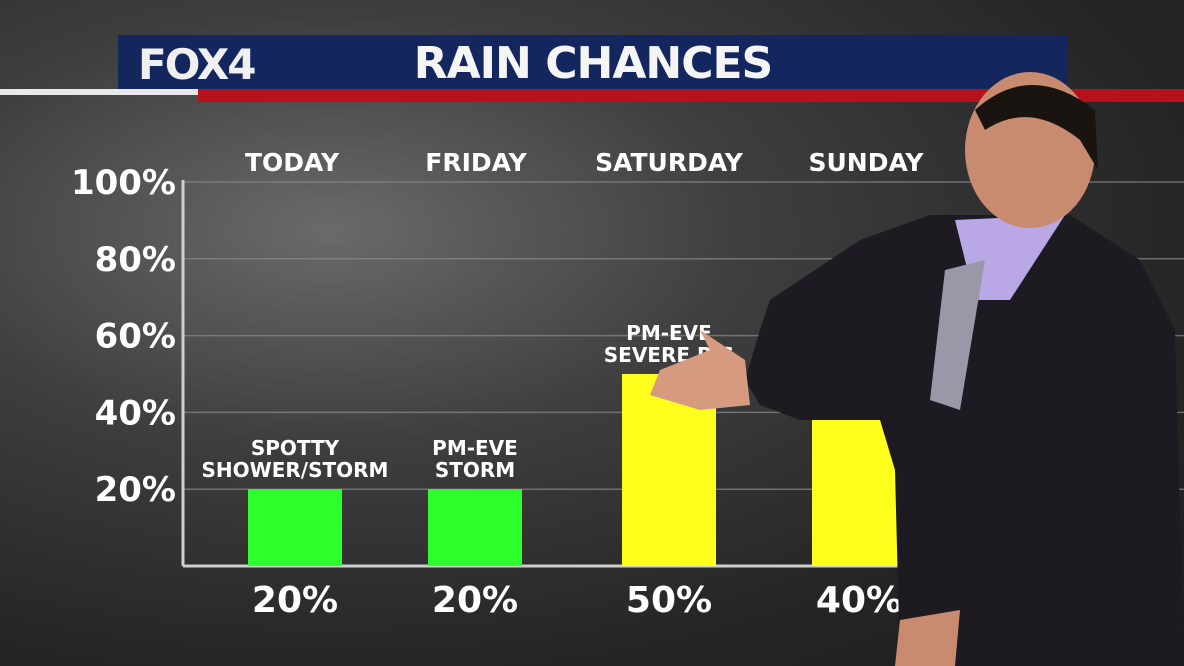  Describe the element at coordinates (866, 162) in the screenshot. I see `day-label: SUNDAY` at that location.